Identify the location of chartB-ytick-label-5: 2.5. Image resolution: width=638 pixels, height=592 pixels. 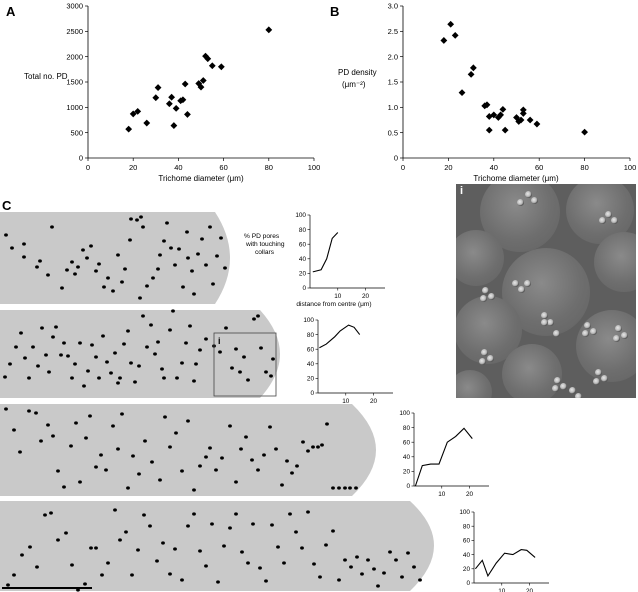
(393, 31).